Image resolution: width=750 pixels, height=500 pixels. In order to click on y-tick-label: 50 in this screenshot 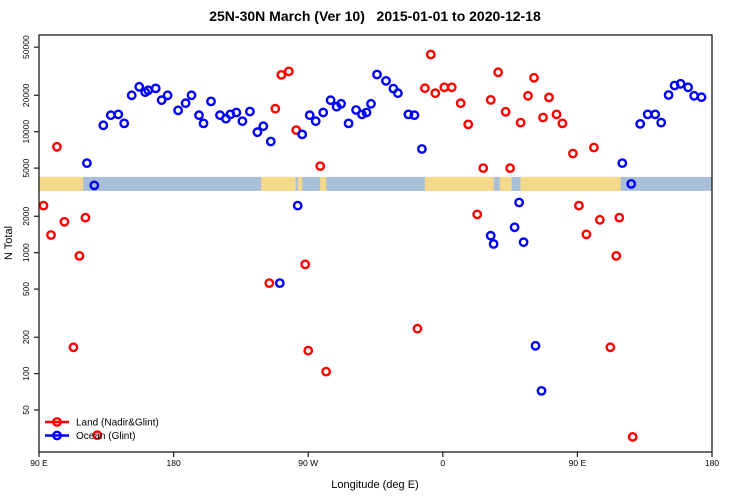, I will do `click(26, 410)`.